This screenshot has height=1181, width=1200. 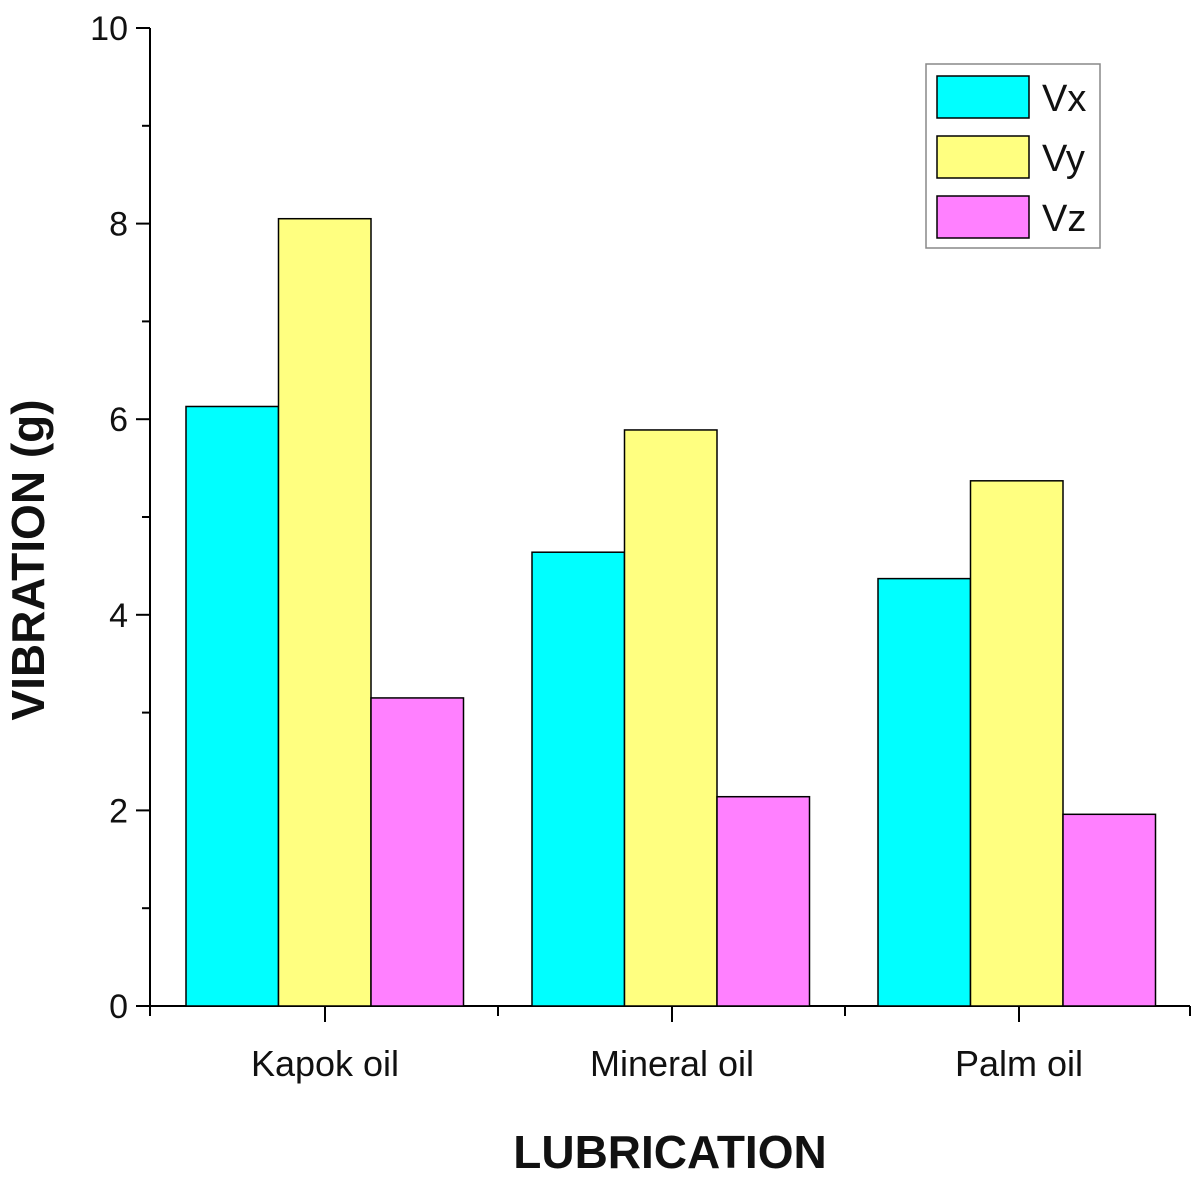 What do you see at coordinates (1019, 1063) in the screenshot?
I see `x-category-label: Palm oil` at bounding box center [1019, 1063].